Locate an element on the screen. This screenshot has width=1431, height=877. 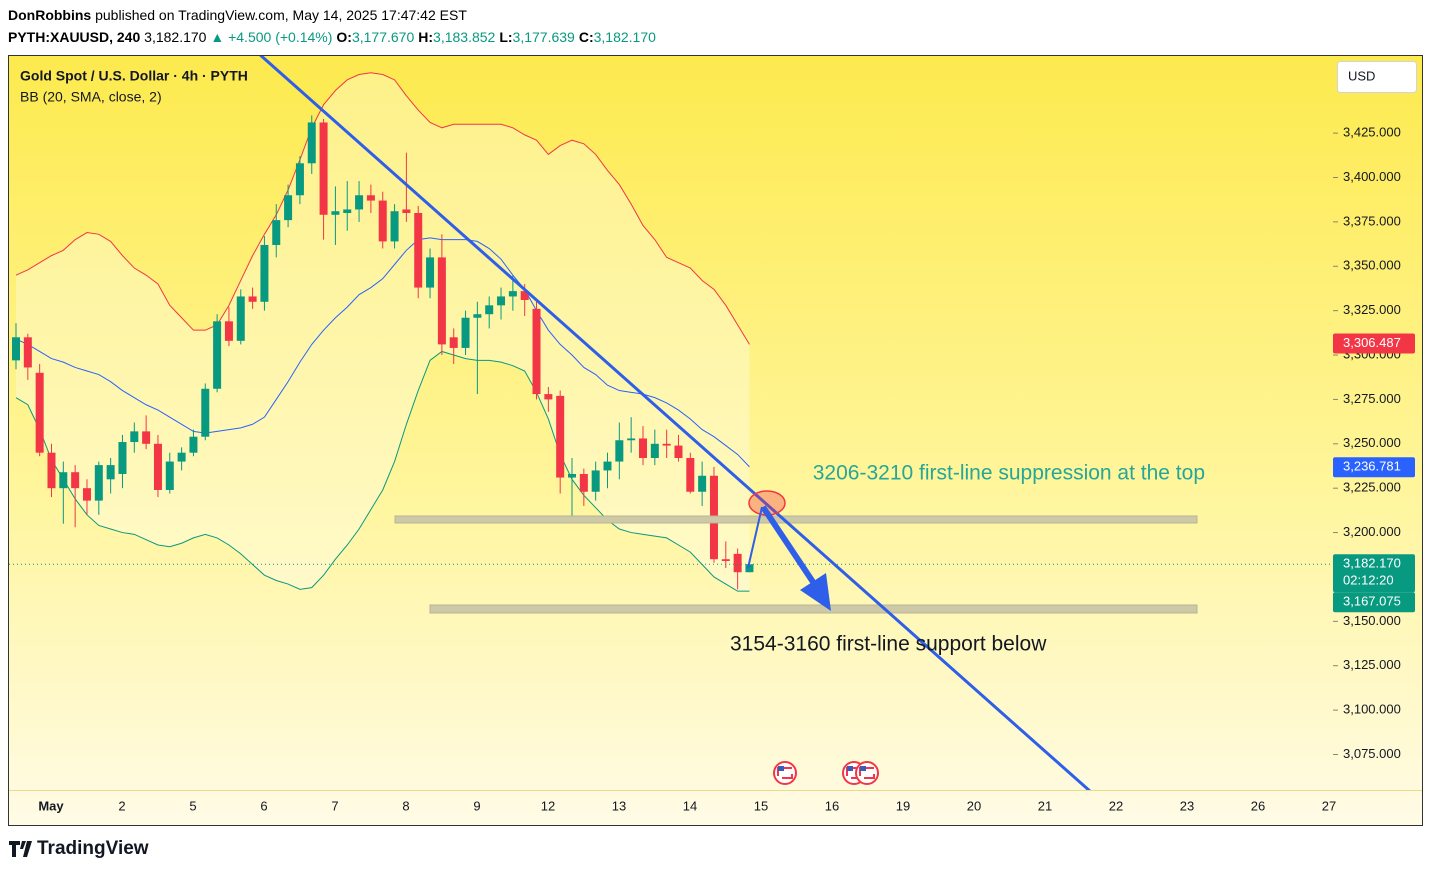
x-tick-label: 16 is located at coordinates (832, 805).